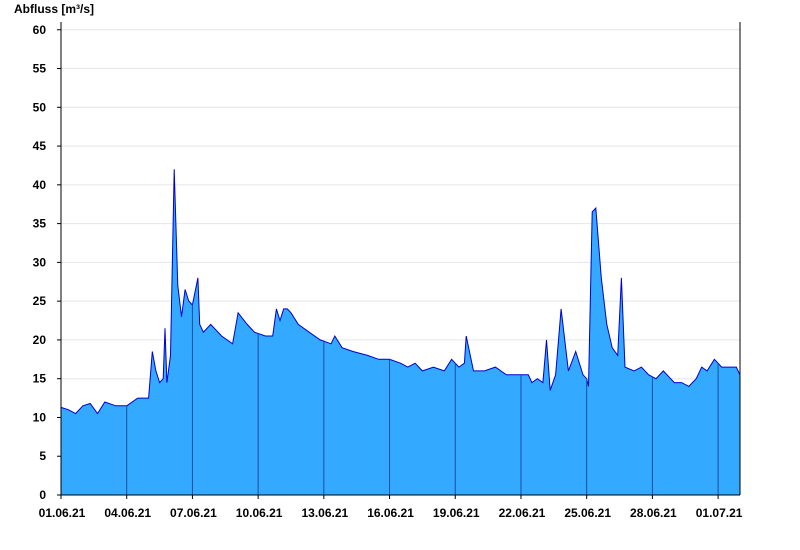  Describe the element at coordinates (522, 513) in the screenshot. I see `x-tick-label: 22.06.21` at that location.